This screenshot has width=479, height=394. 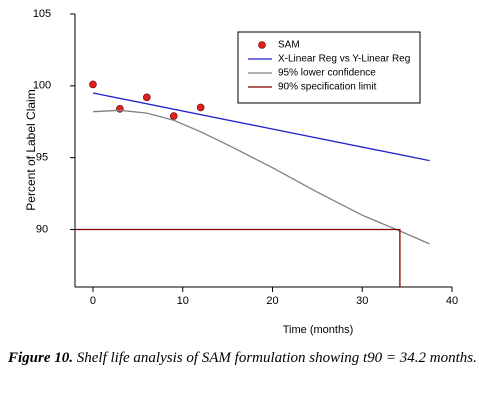 I want to click on y-tick-label: 105, so click(x=42, y=14).